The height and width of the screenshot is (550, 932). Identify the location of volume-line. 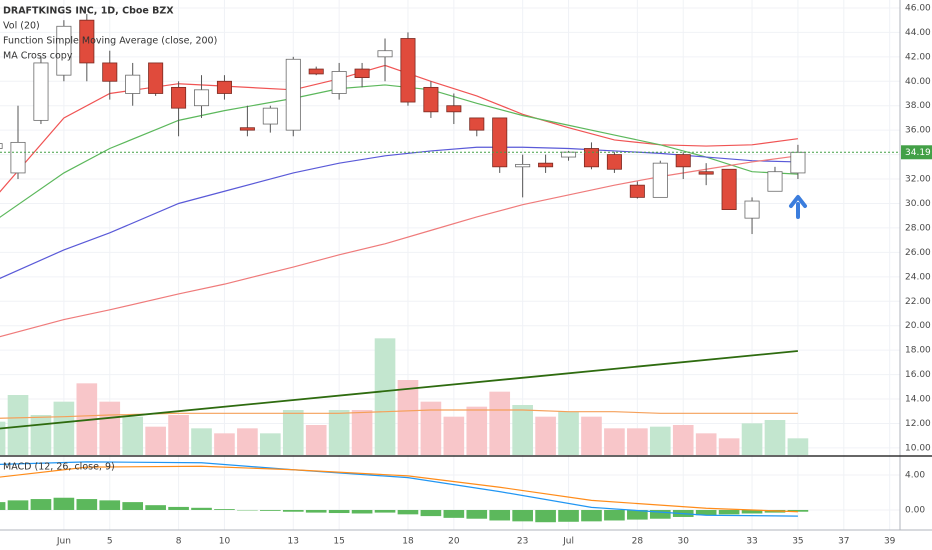
(399, 390).